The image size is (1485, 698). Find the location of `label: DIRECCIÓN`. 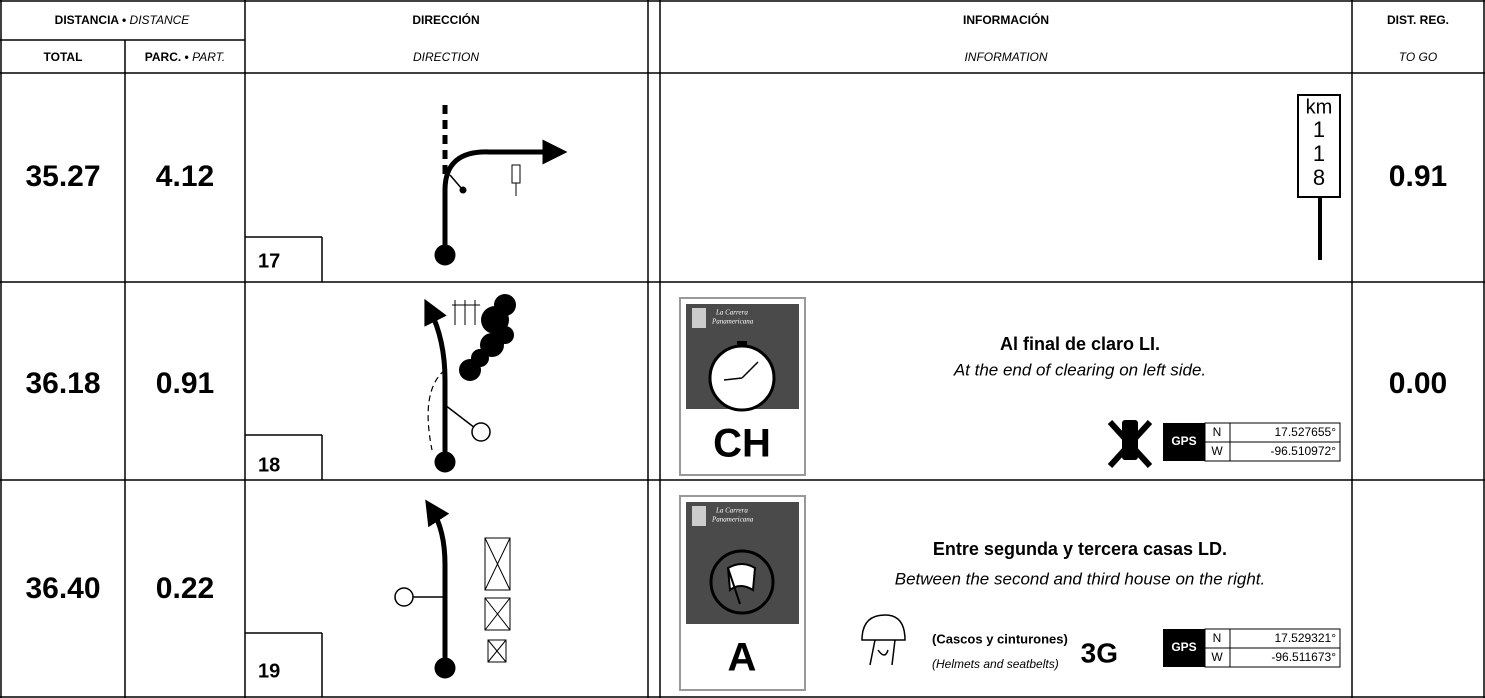

label: DIRECCIÓN is located at coordinates (445, 19).